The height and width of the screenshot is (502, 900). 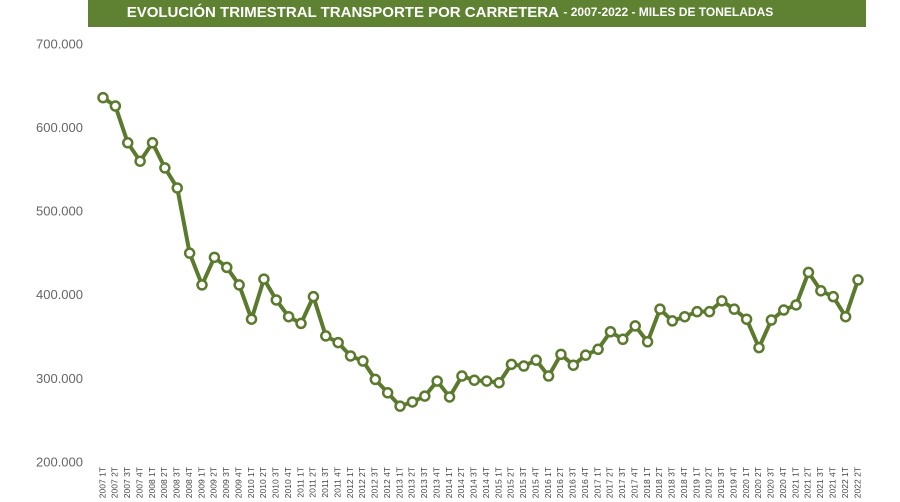 I want to click on x-tick-label: 2010 1T, so click(x=251, y=482).